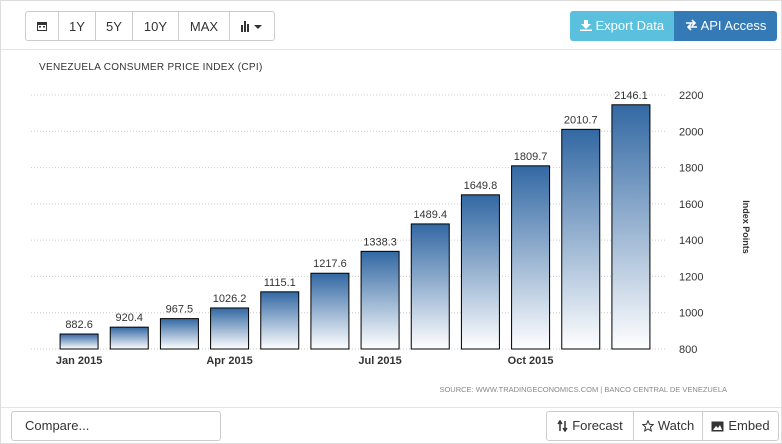  What do you see at coordinates (481, 186) in the screenshot?
I see `value-label: 1649.8` at bounding box center [481, 186].